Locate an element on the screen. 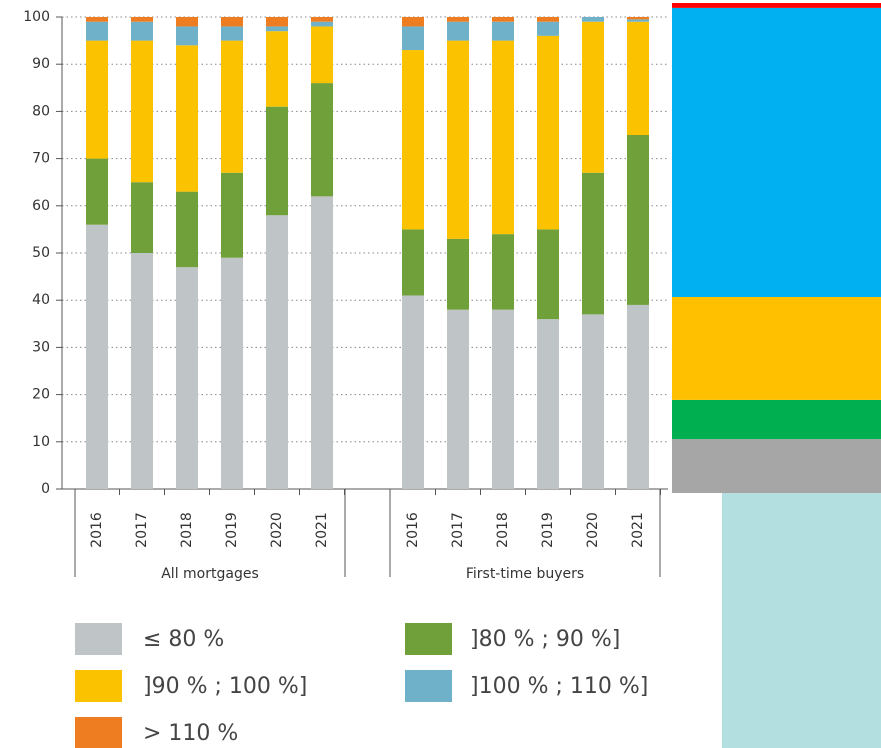 This screenshot has height=748, width=881. y-tick-label: 50 is located at coordinates (41, 253).